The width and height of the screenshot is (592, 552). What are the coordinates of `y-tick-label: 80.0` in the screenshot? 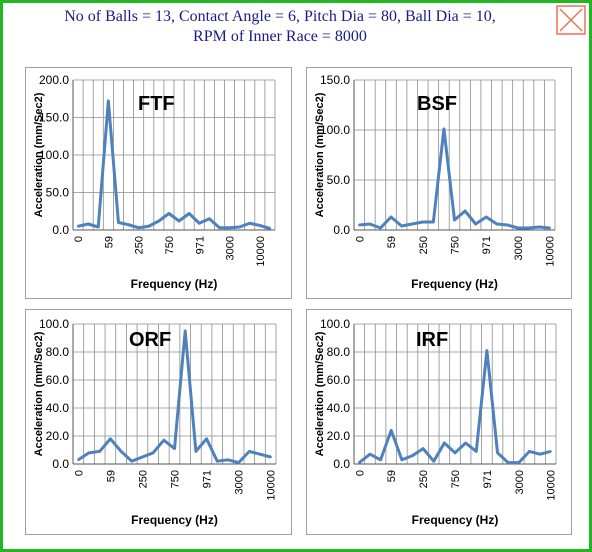 It's located at (58, 352).